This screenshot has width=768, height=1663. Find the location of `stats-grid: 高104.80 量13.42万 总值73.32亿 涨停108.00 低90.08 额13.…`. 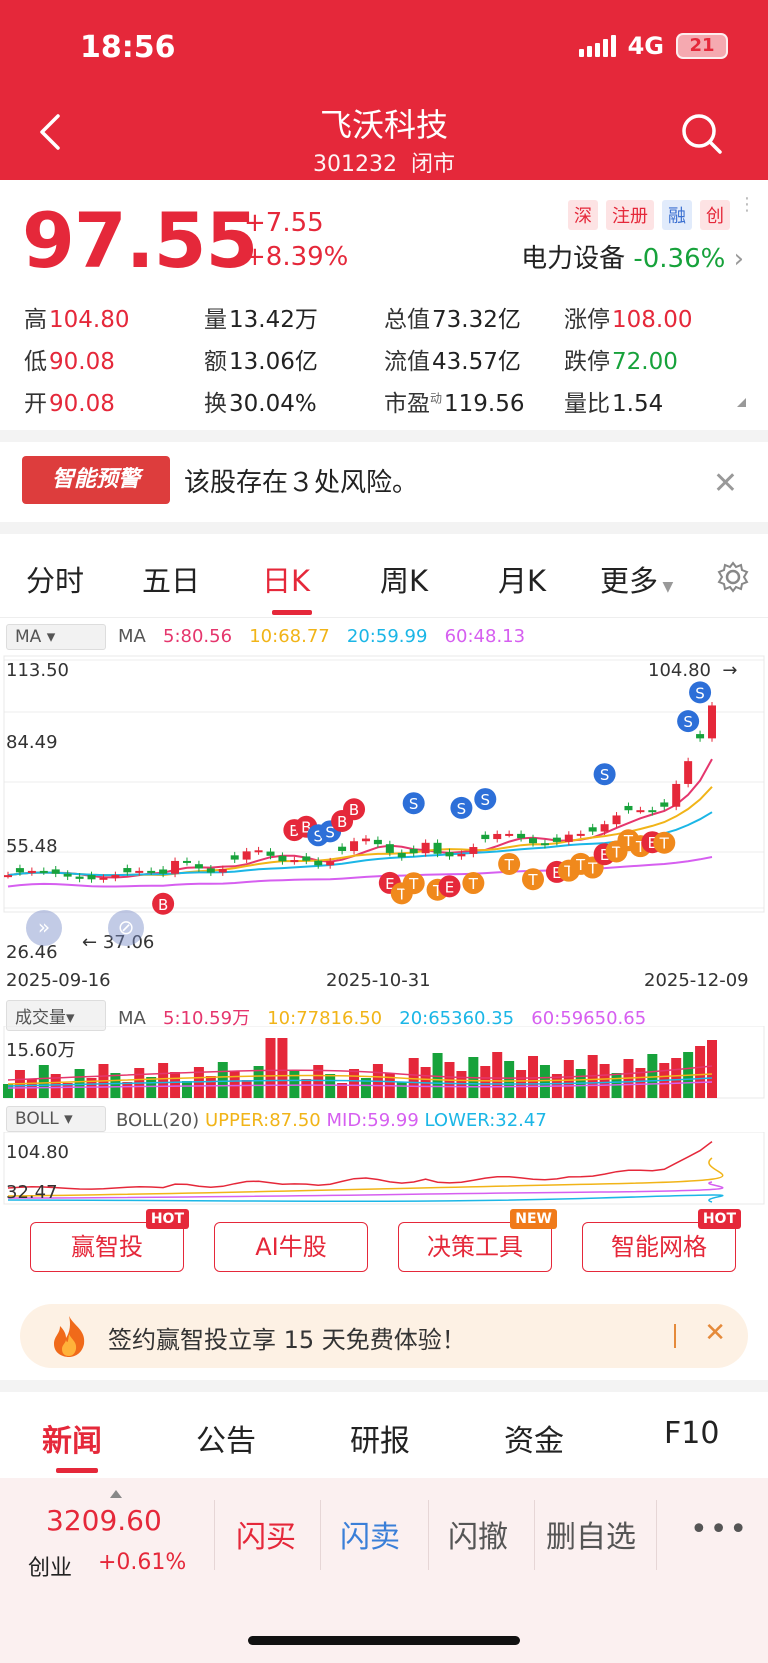

stats-grid: 高104.80 量13.42万 总值73.32亿 涨停108.00 低90.08 额13.… is located at coordinates (384, 359).